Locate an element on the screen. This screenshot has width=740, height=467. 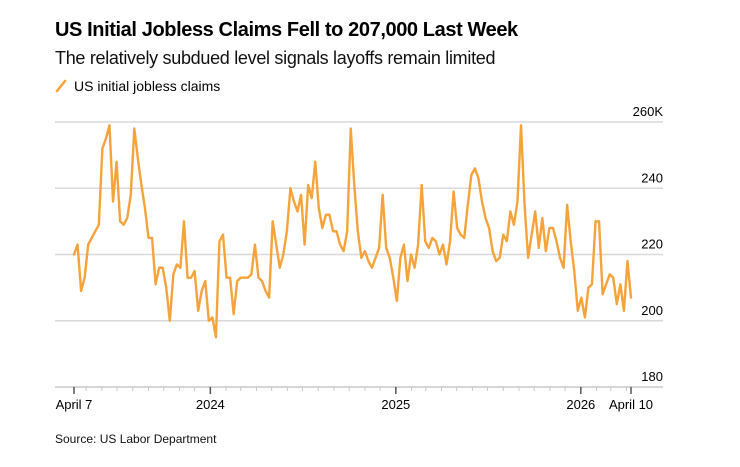
x-tick-label-2025: 2025 is located at coordinates (395, 404).